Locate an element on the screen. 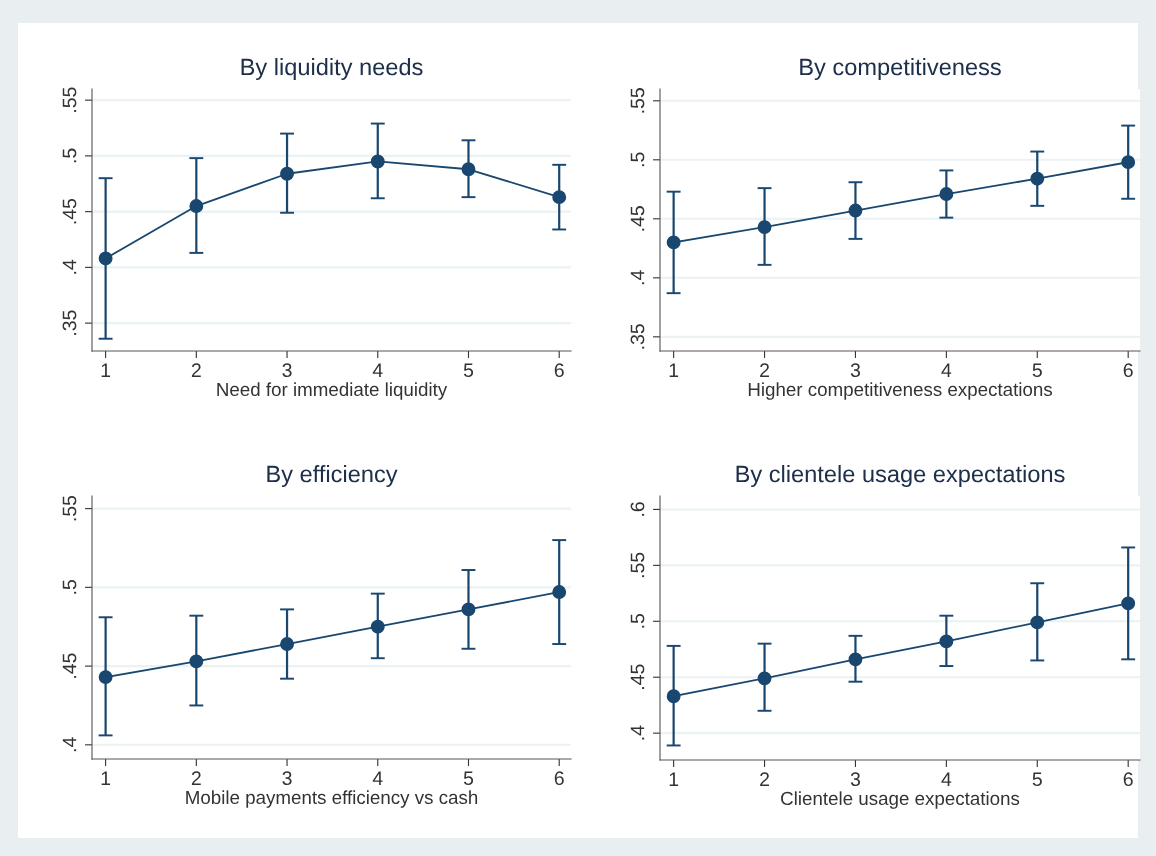 This screenshot has height=856, width=1156. x-axis-title: Need for immediate liquidity is located at coordinates (332, 391).